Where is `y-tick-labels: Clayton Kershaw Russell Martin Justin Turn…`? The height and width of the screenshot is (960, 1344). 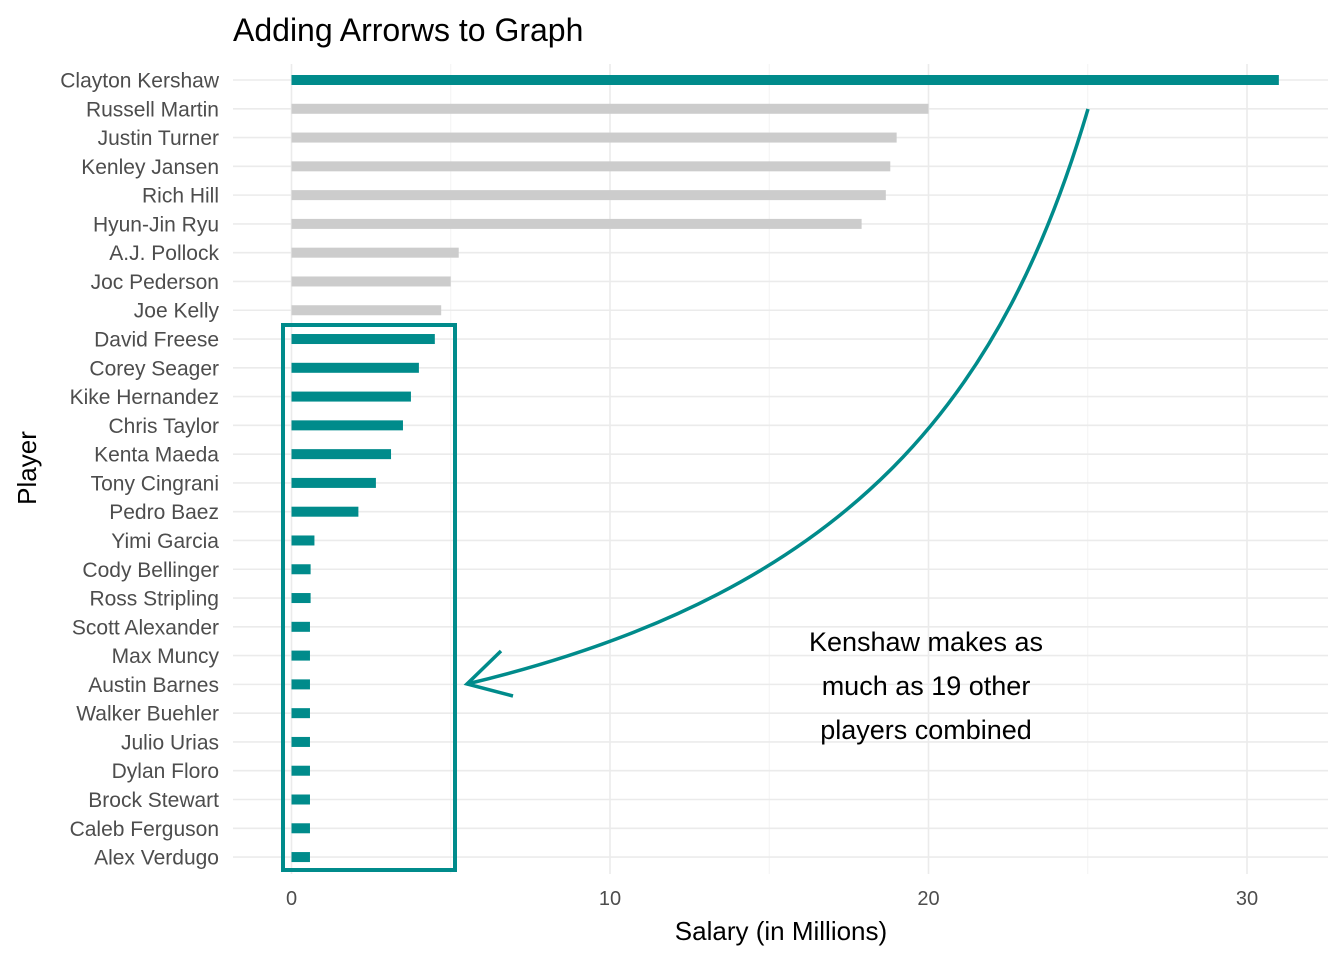
y-tick-labels: Clayton Kershaw Russell Martin Justin Turn… is located at coordinates (140, 470).